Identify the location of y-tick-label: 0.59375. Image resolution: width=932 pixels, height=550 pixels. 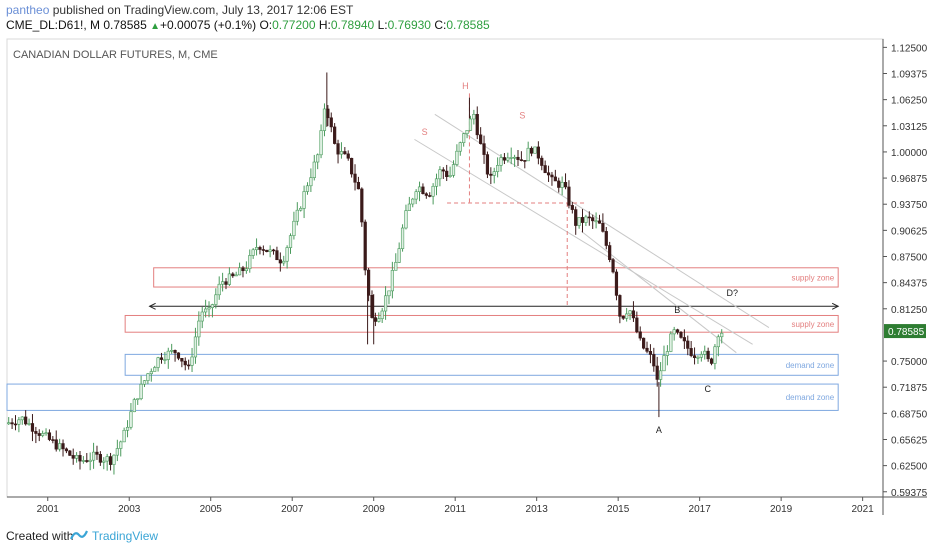
(909, 493).